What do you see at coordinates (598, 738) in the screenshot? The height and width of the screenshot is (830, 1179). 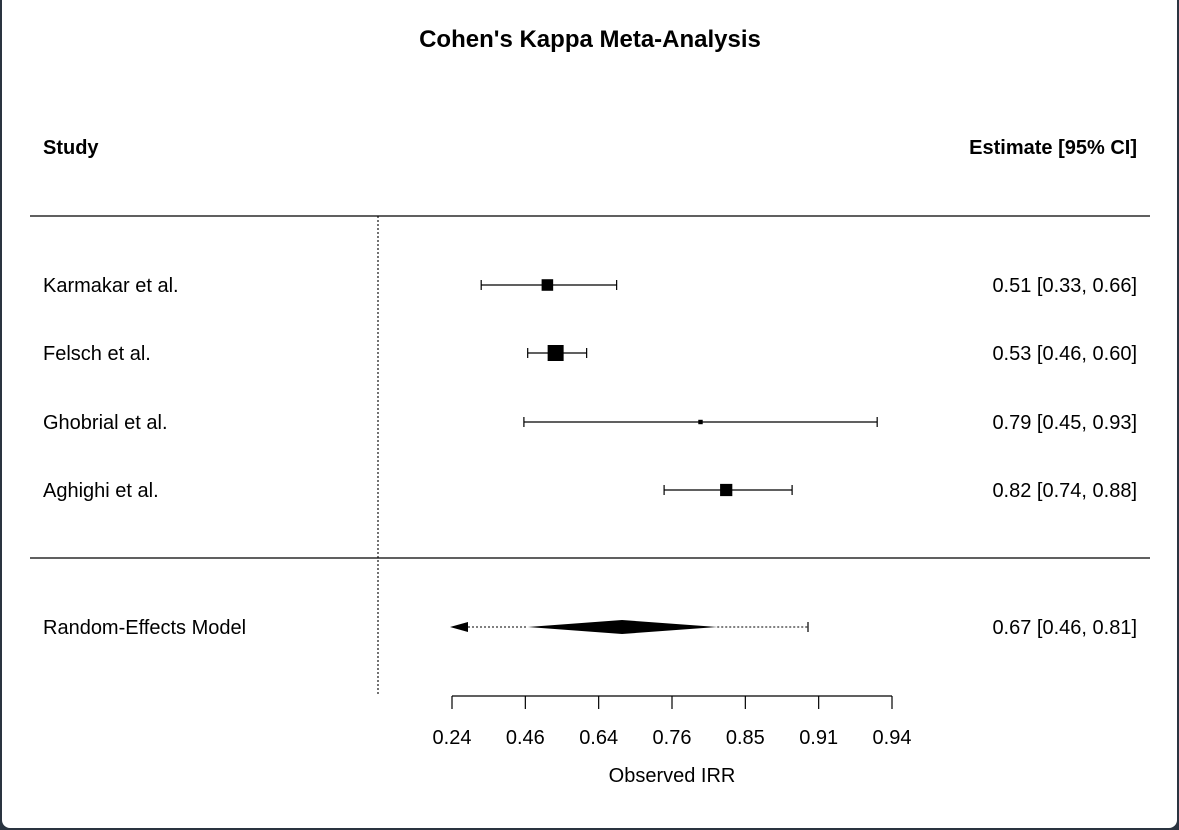 I see `x-tick-label: 0.64` at bounding box center [598, 738].